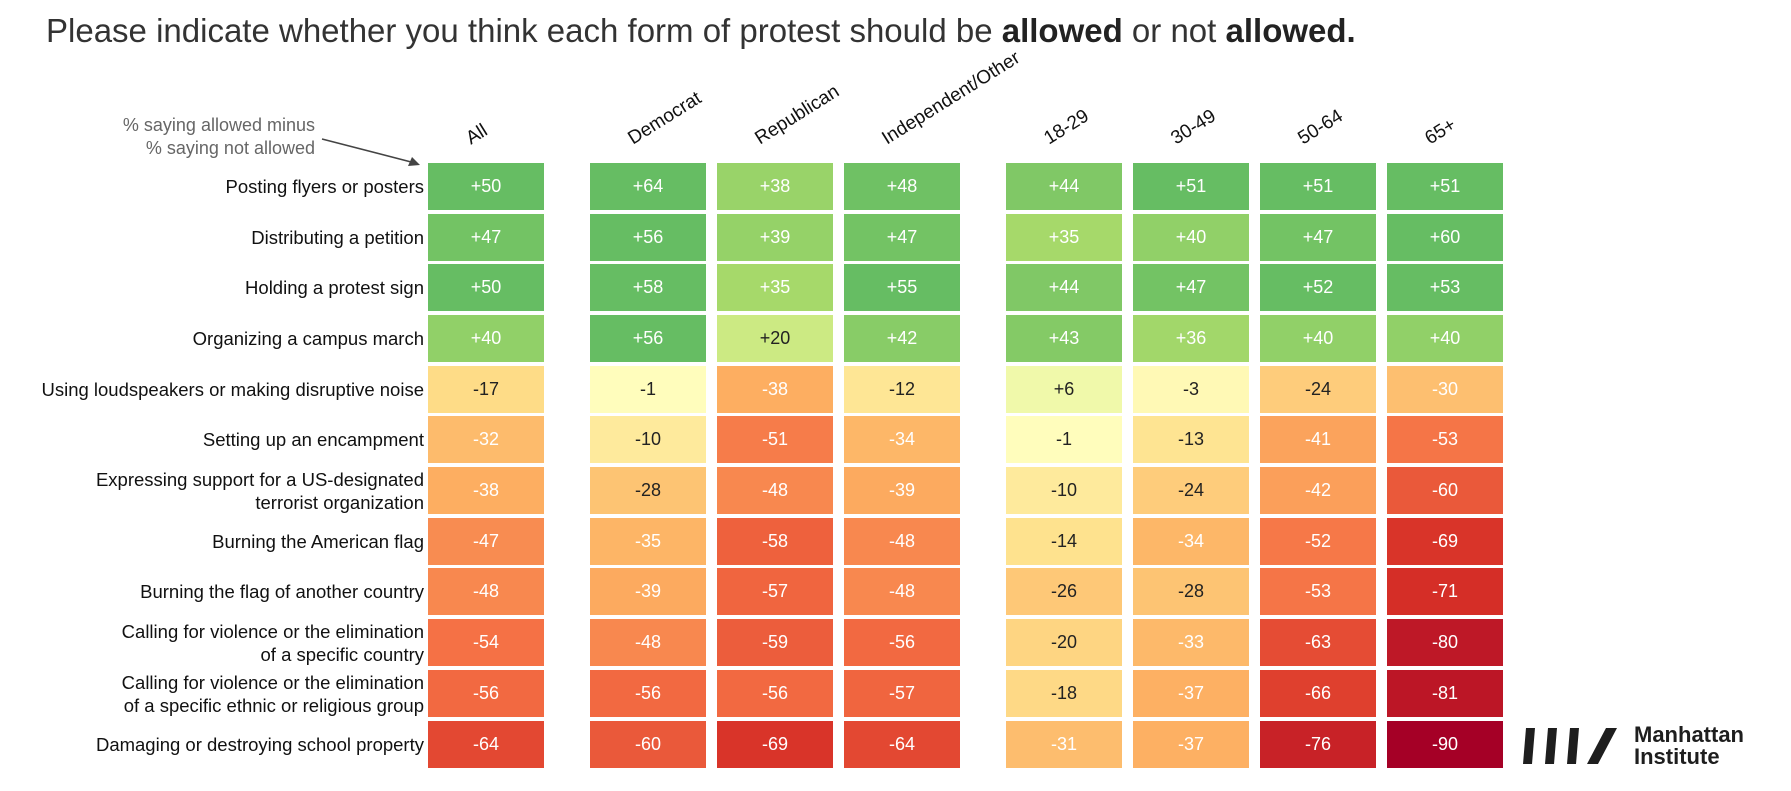  I want to click on heatmap-cell: -31, so click(1064, 744).